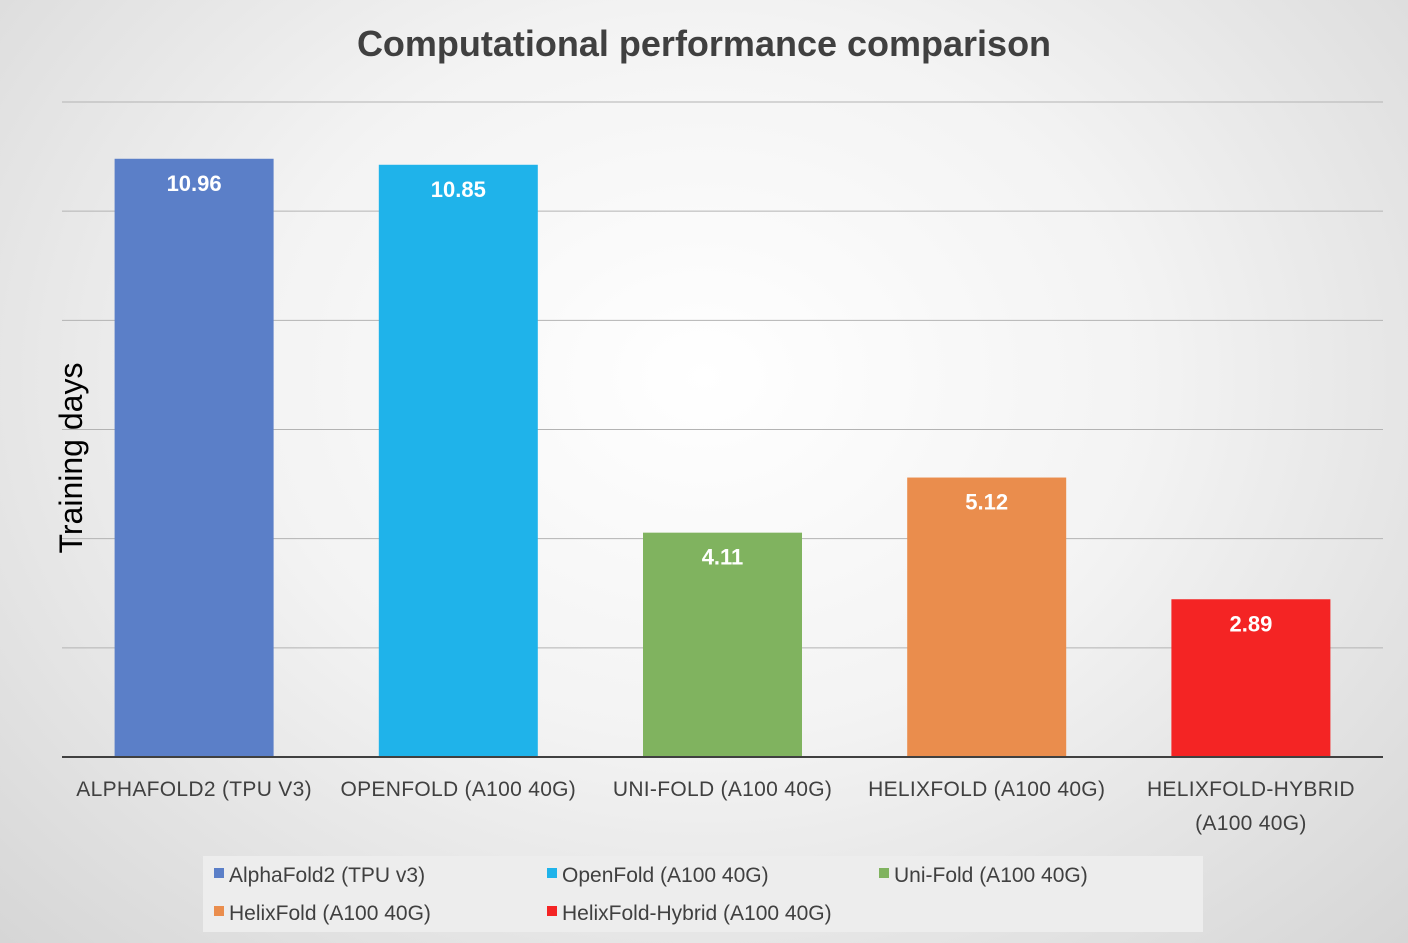 This screenshot has width=1408, height=943. What do you see at coordinates (458, 189) in the screenshot?
I see `data-label: 10.85` at bounding box center [458, 189].